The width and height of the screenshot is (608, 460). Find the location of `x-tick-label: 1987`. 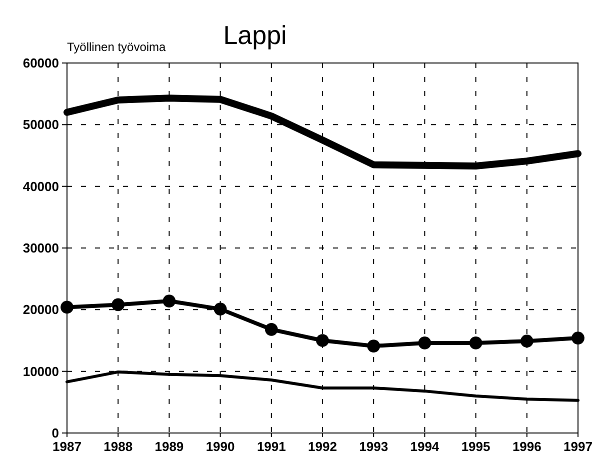

x-tick-label: 1987 is located at coordinates (67, 446).